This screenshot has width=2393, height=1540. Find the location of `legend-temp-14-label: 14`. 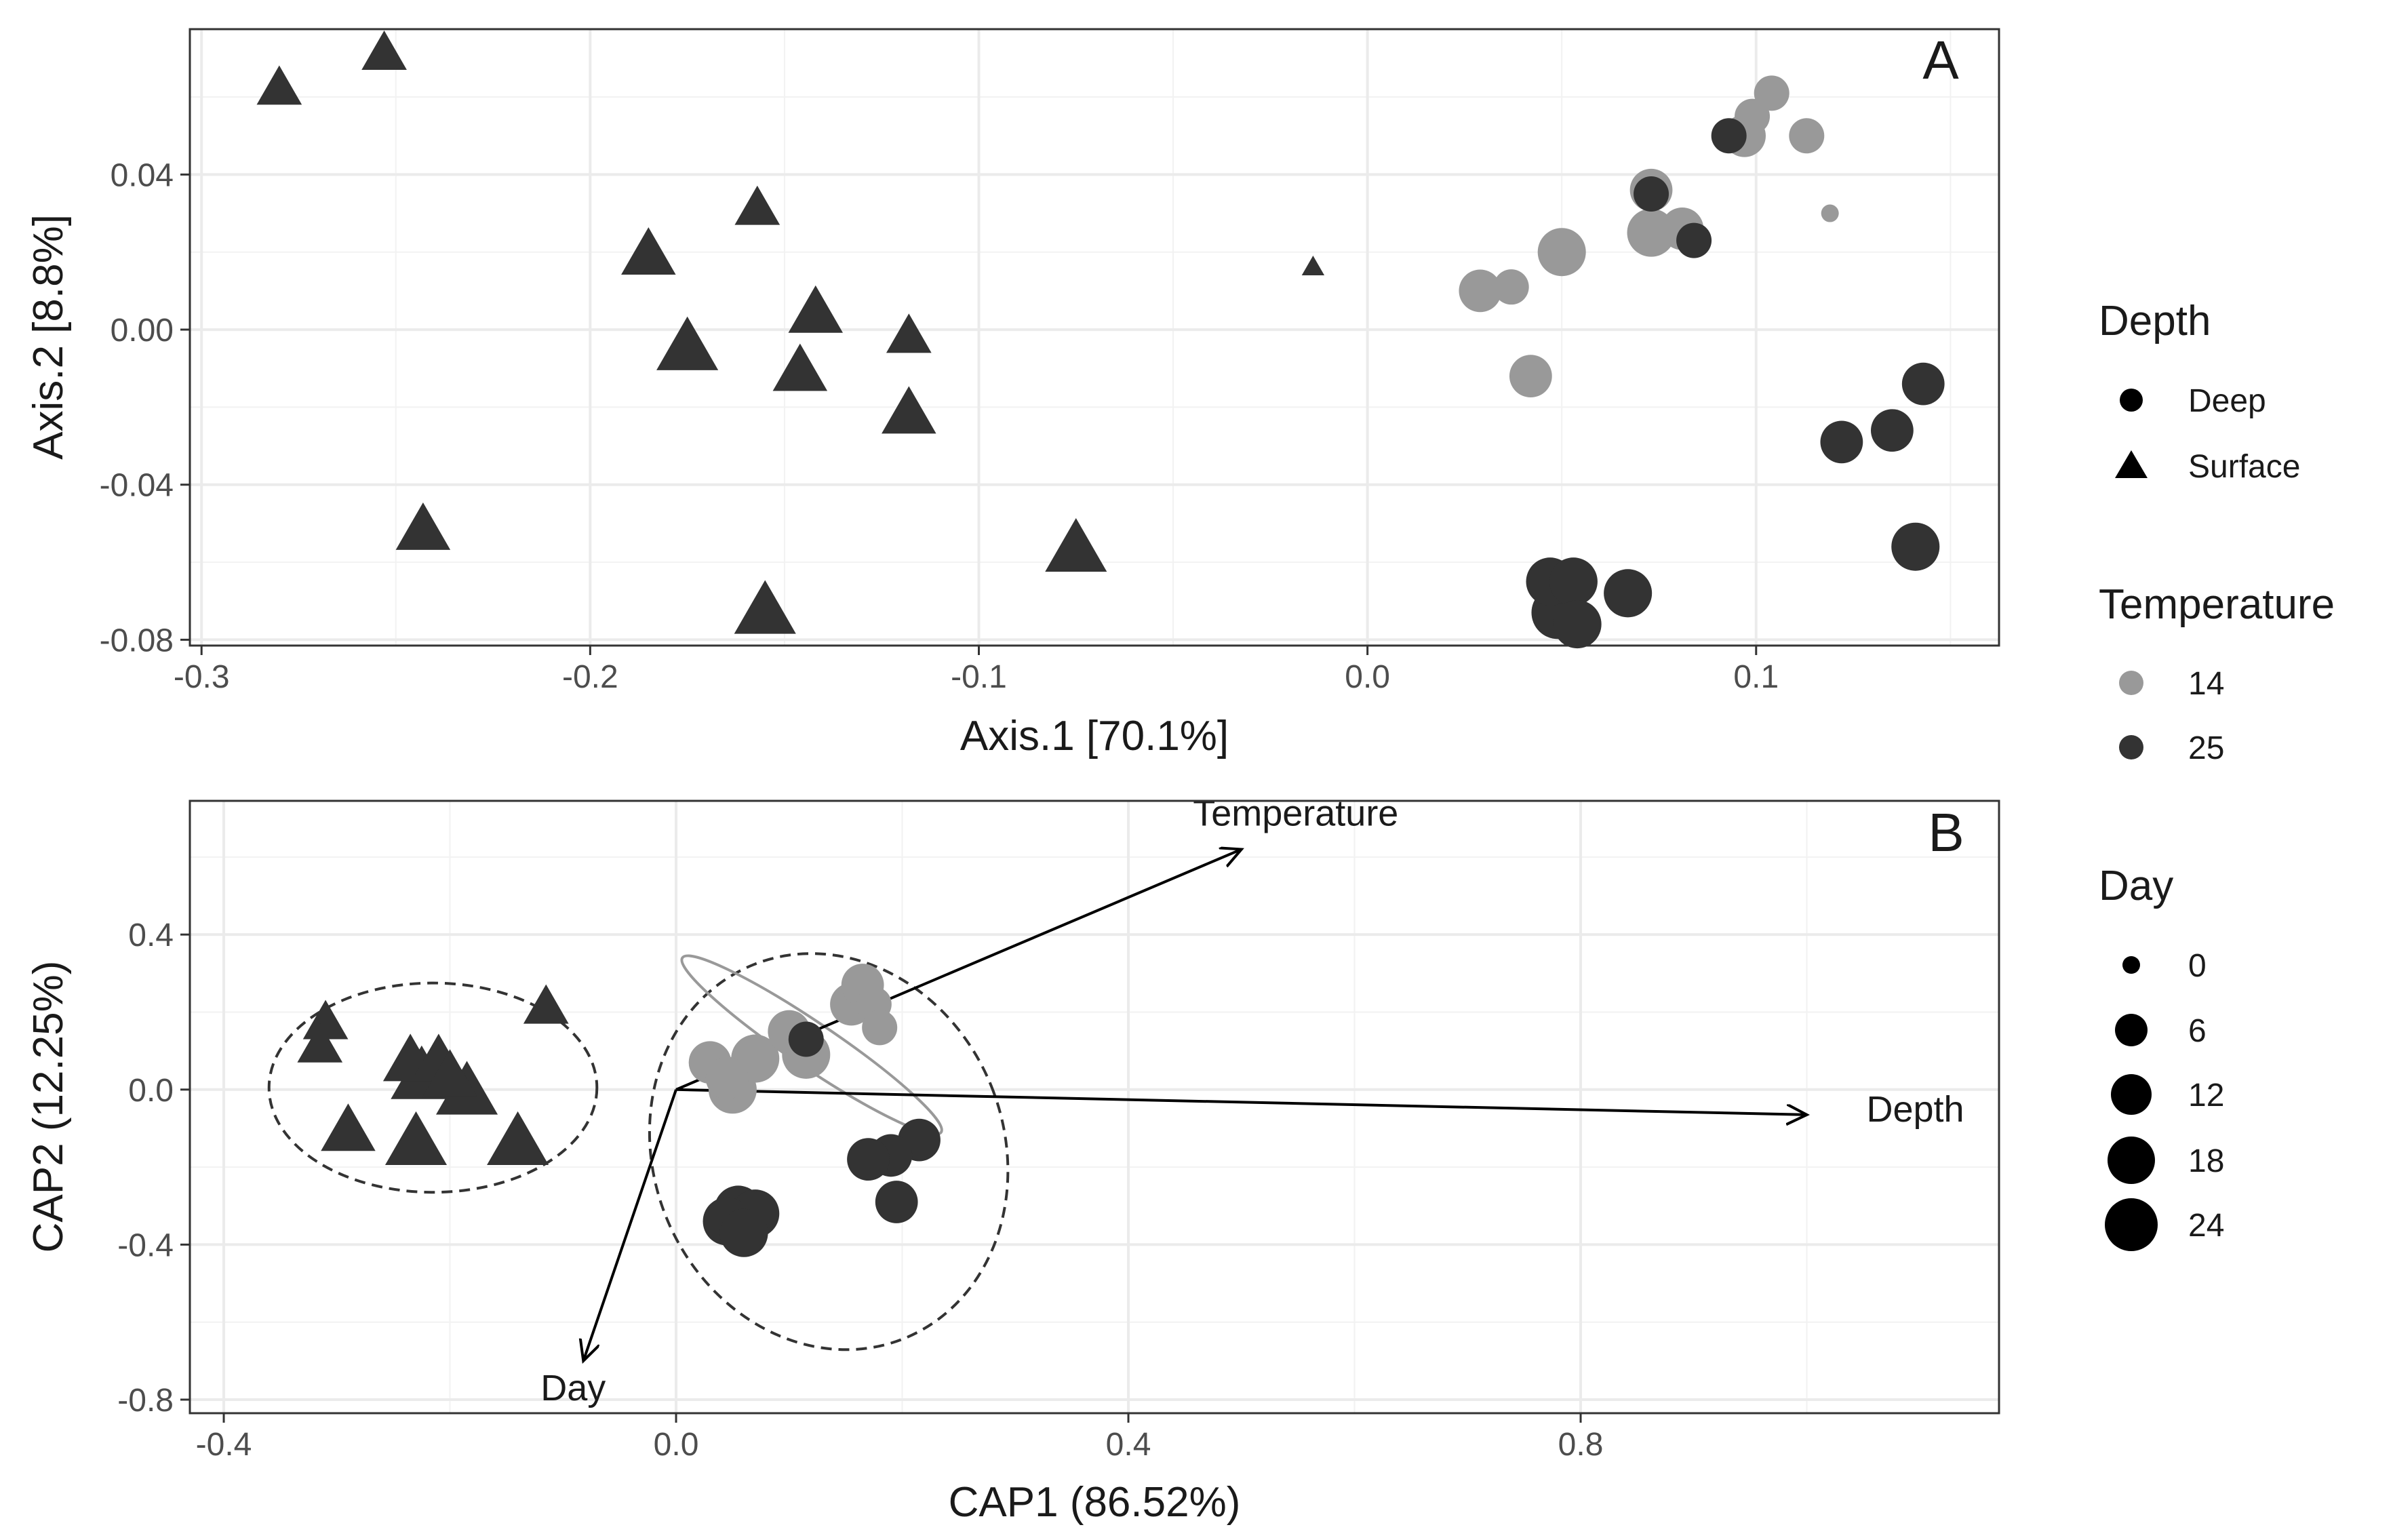

legend-temp-14-label: 14 is located at coordinates (2206, 684).